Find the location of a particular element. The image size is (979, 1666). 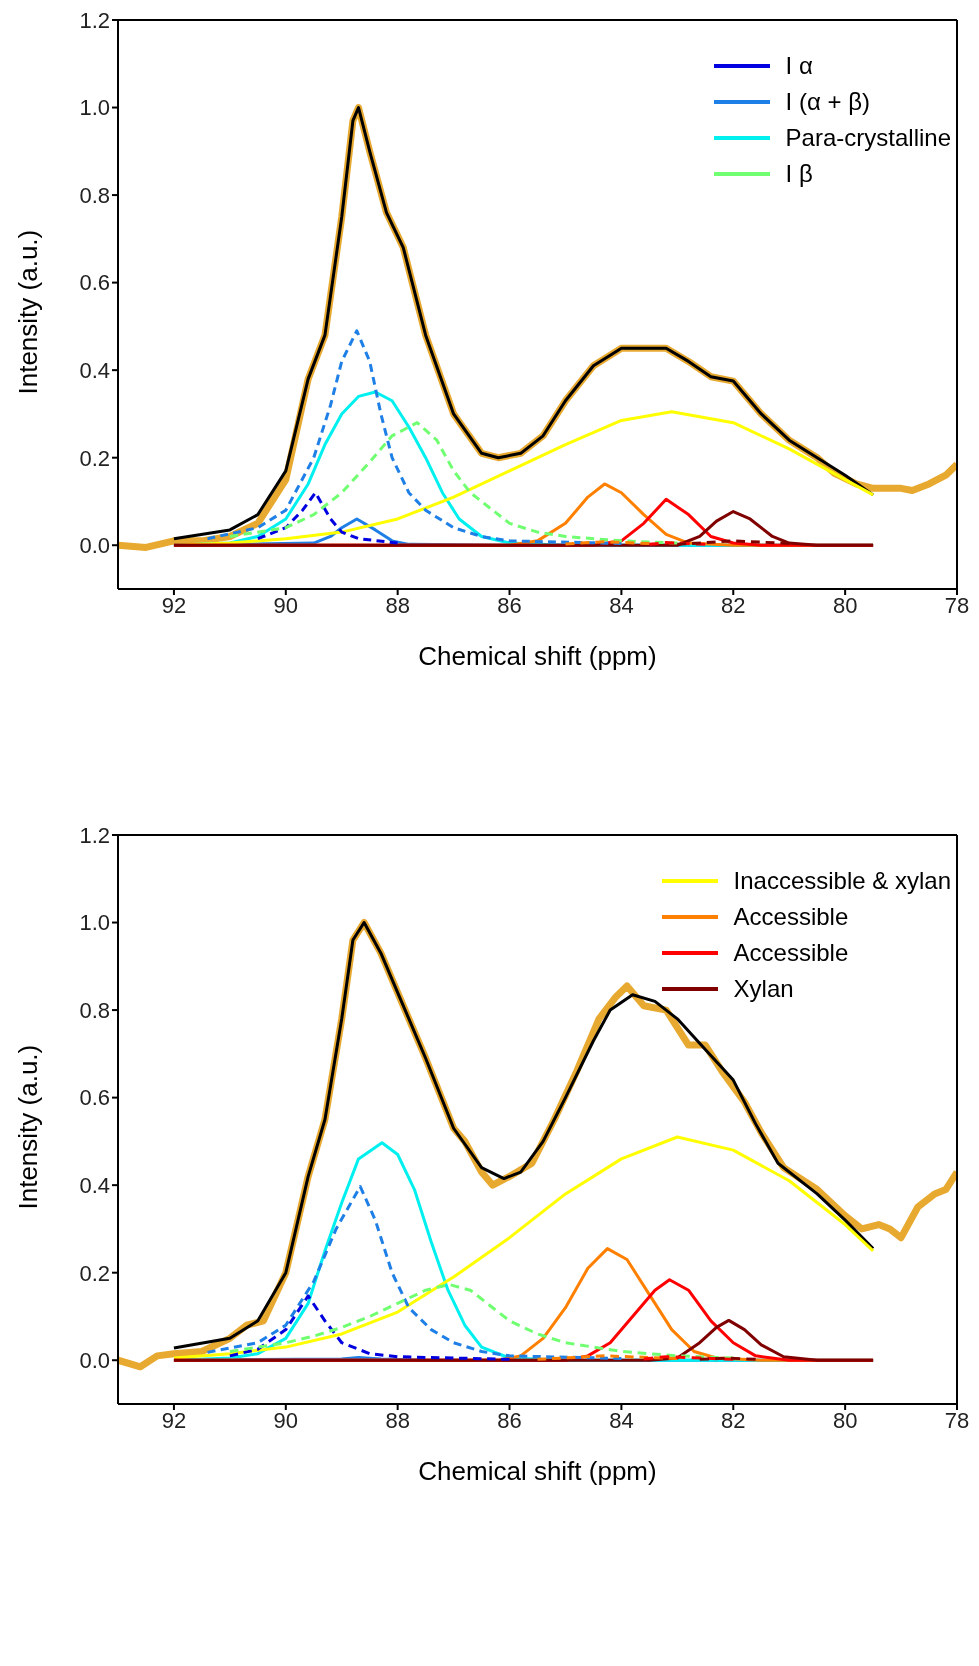

legend-label: Para-crystalline is located at coordinates (868, 138).